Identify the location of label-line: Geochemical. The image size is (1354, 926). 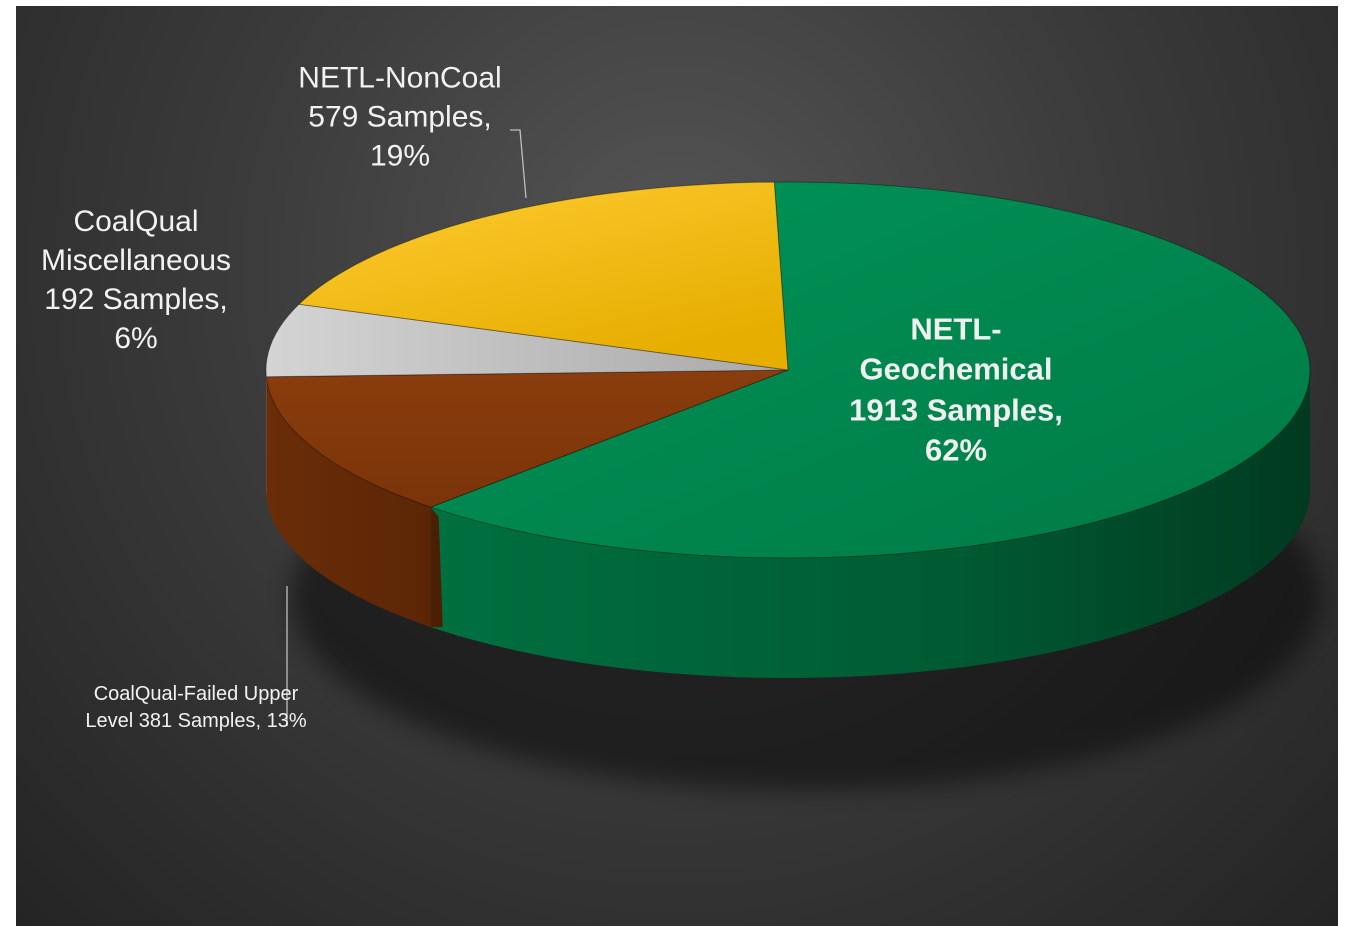
(956, 369).